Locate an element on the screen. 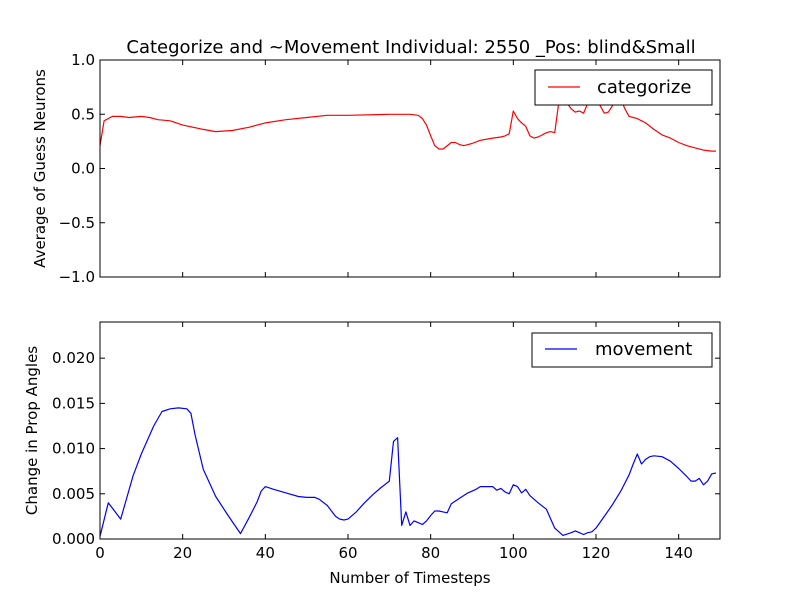 Image resolution: width=800 pixels, height=600 pixels. bottom-x-tick-label: 140 is located at coordinates (678, 553).